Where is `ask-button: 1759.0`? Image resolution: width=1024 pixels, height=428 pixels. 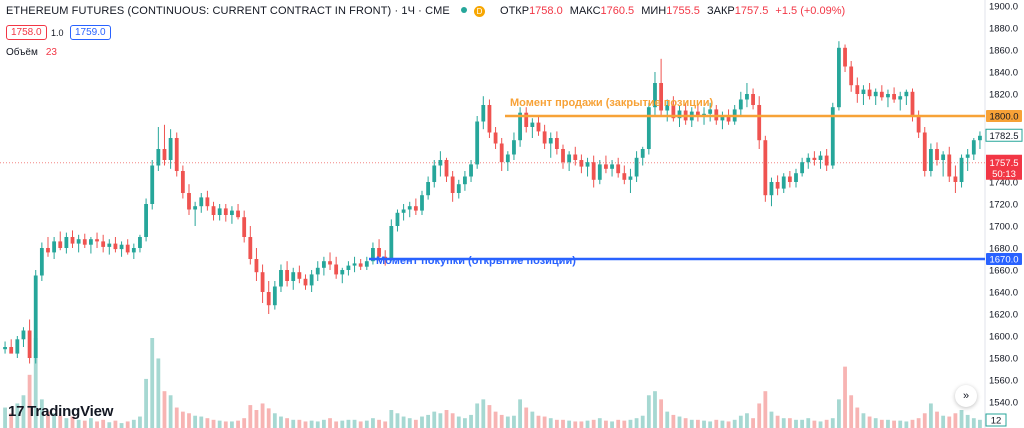 ask-button: 1759.0 is located at coordinates (90, 32).